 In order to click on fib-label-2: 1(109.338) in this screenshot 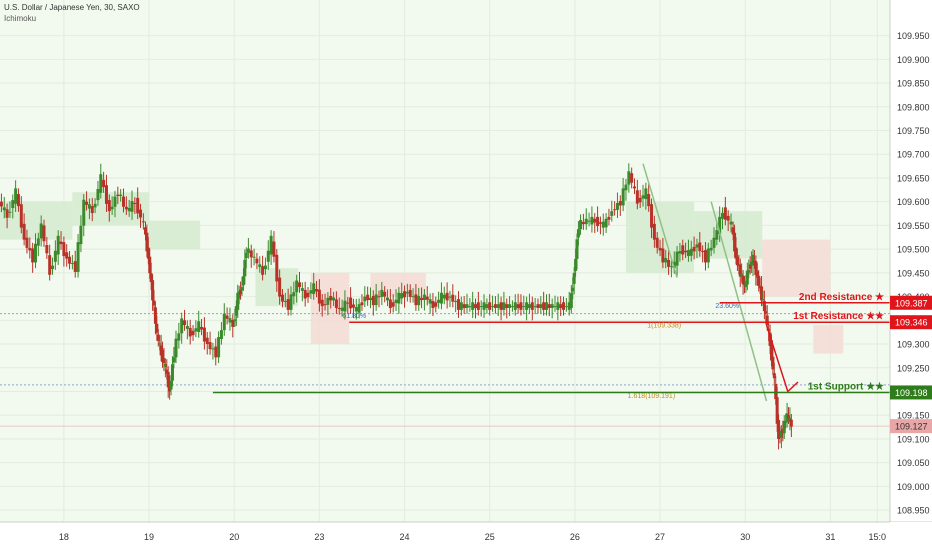, I will do `click(664, 325)`.